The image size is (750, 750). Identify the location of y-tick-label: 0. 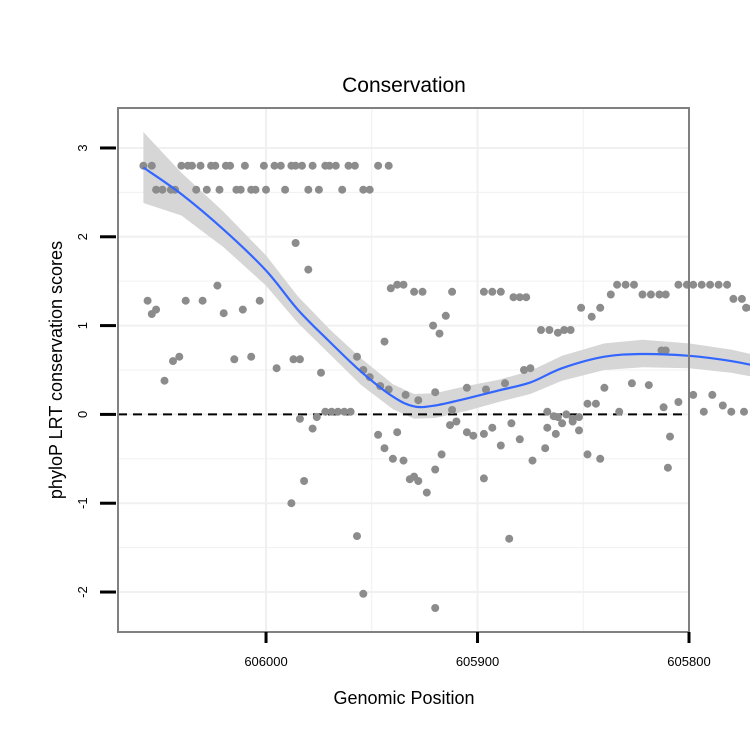
(82, 414).